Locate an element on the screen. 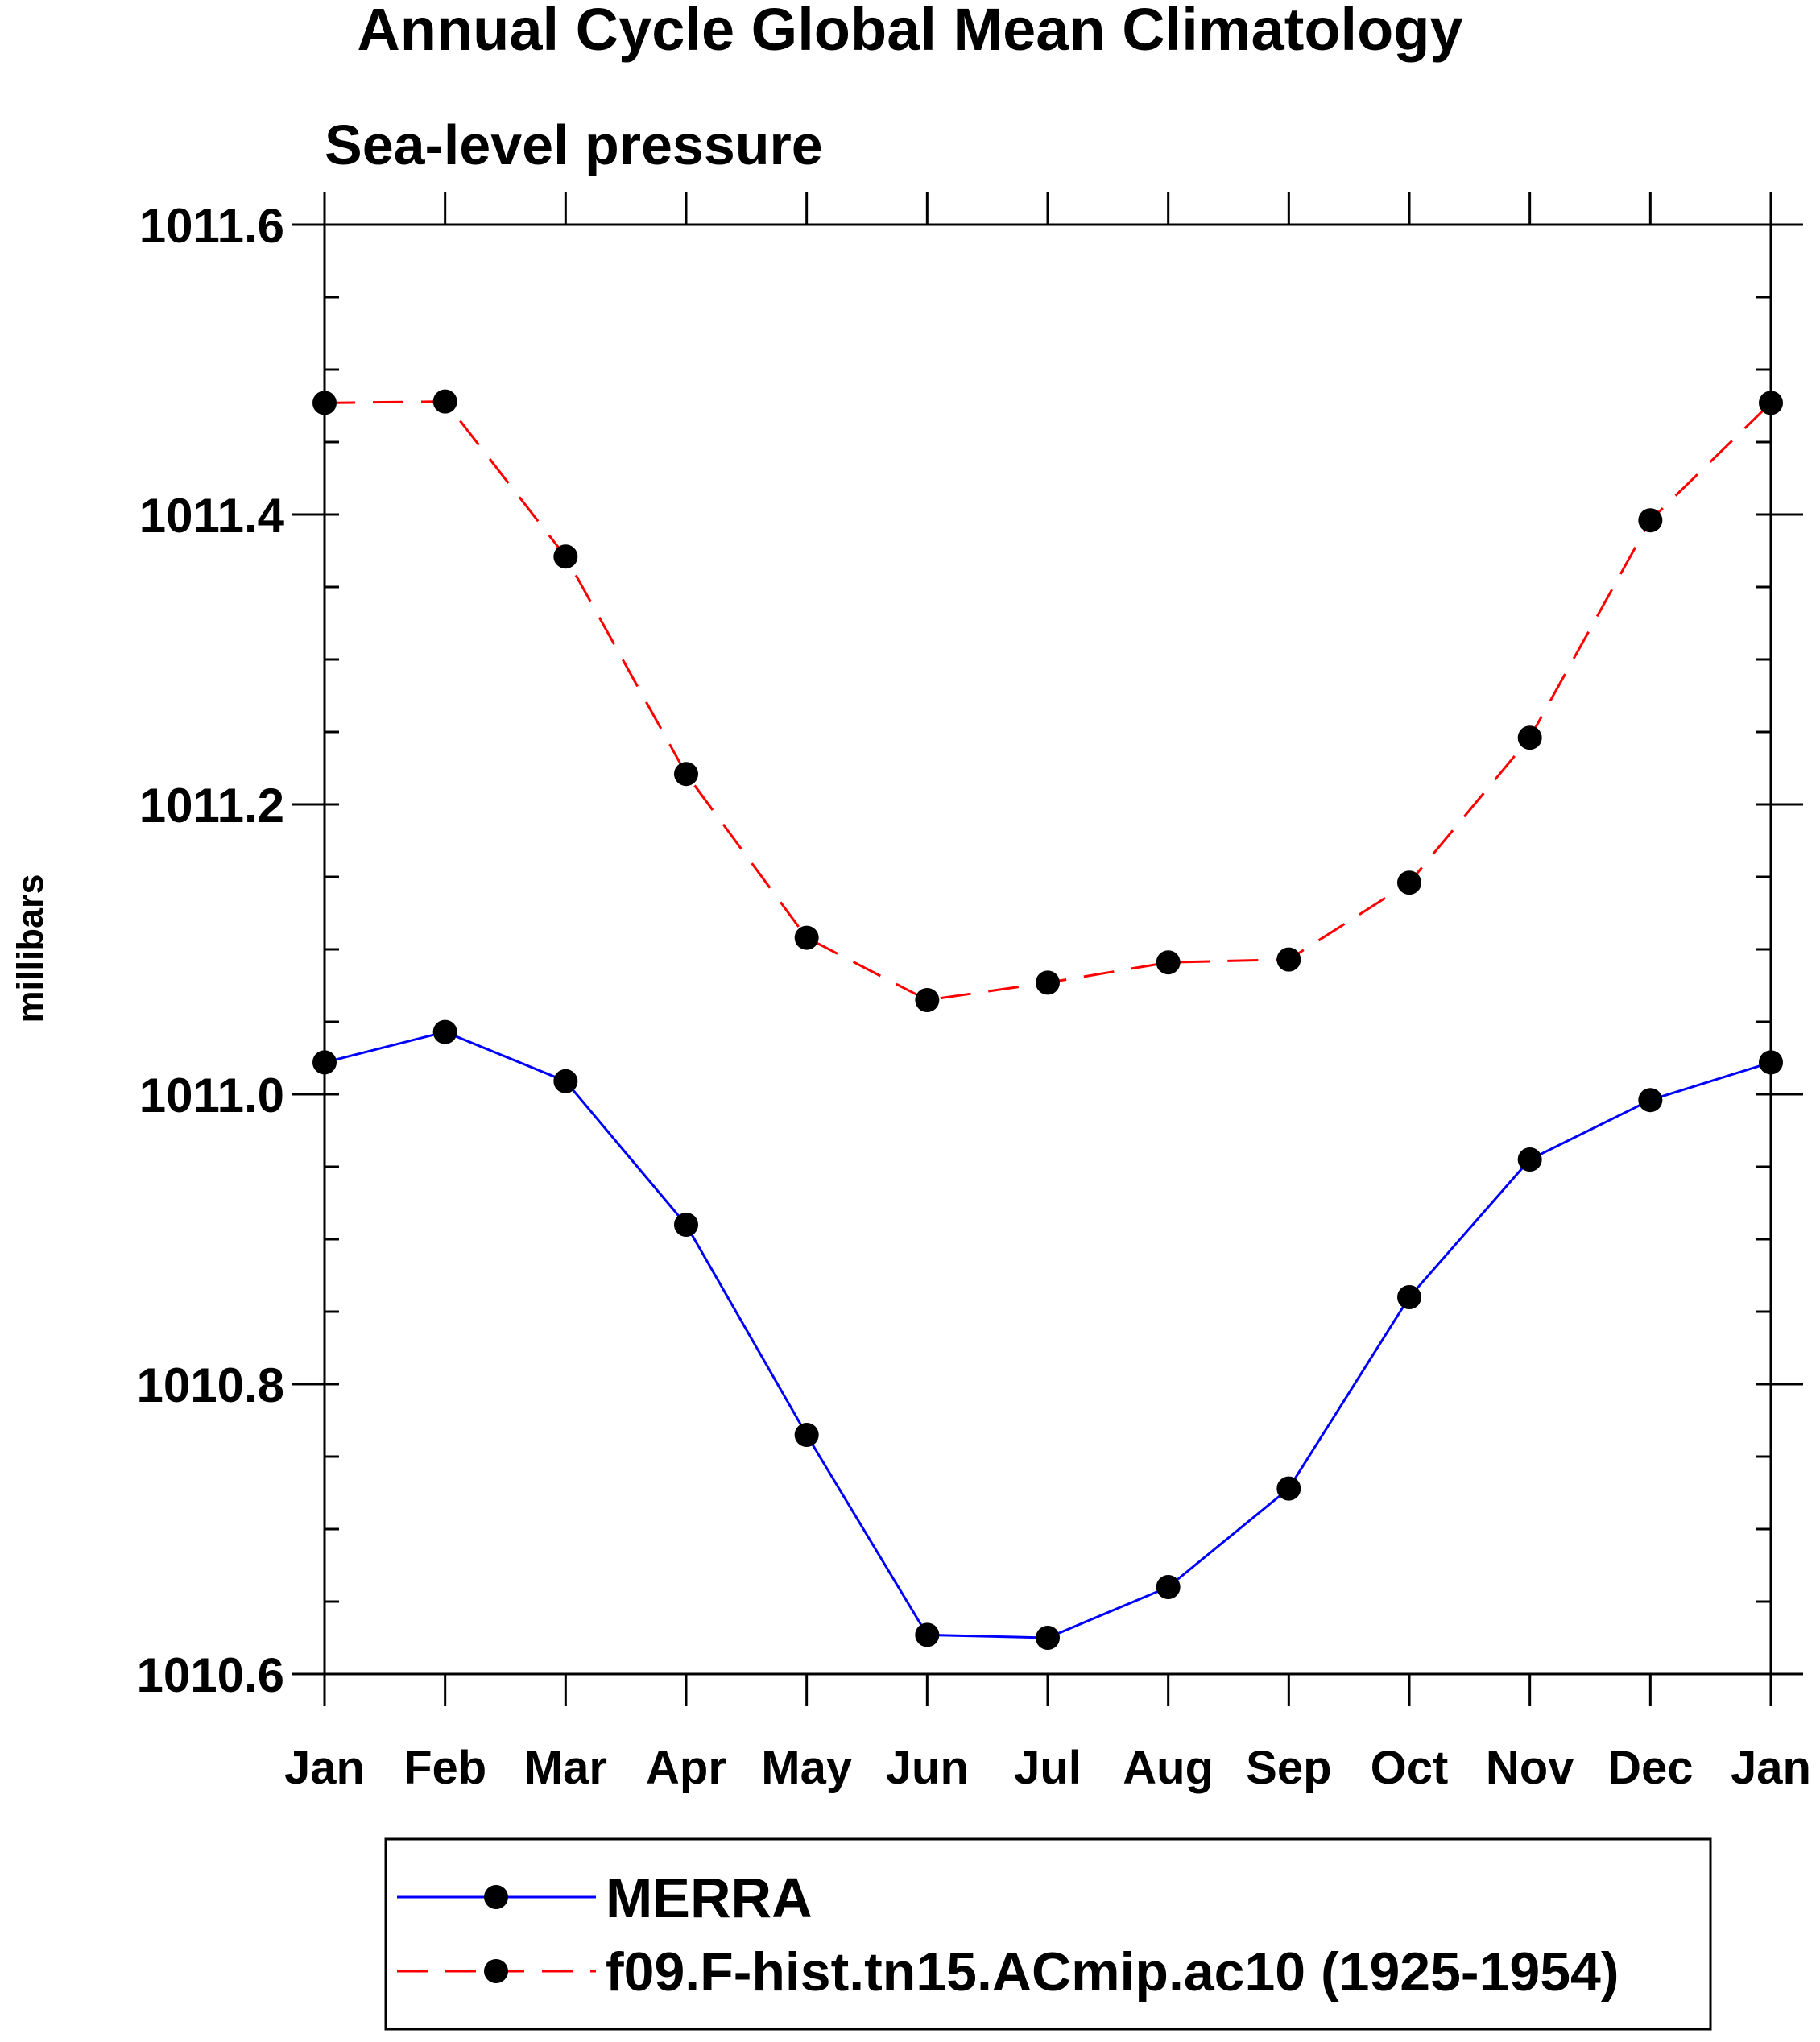  x-tick-label: Jul is located at coordinates (1048, 1768).